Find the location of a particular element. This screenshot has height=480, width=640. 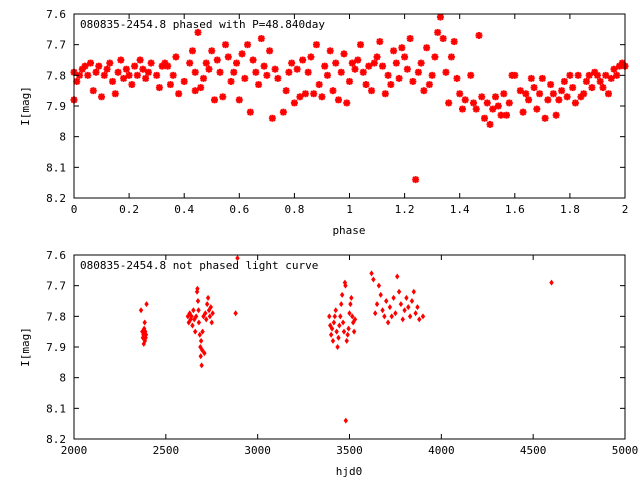

unphased-y-tick-label: 7.7 is located at coordinates (56, 286).